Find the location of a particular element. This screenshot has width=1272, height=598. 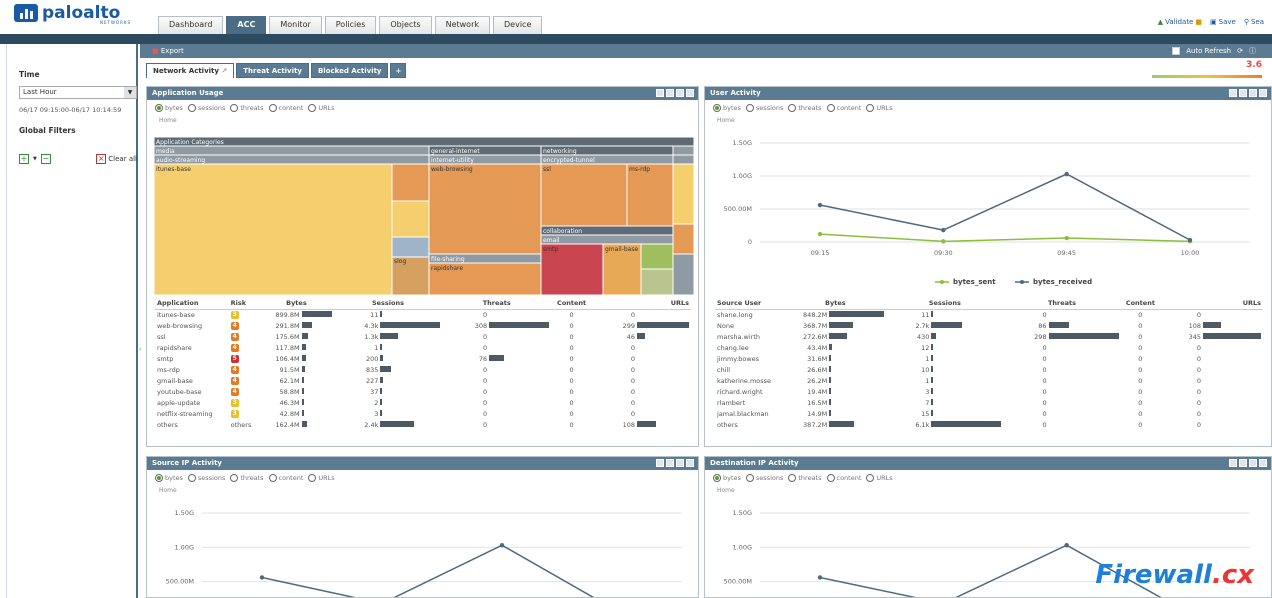

table-row: None 368.7M 2.7k 86 0 108 is located at coordinates (989, 325).